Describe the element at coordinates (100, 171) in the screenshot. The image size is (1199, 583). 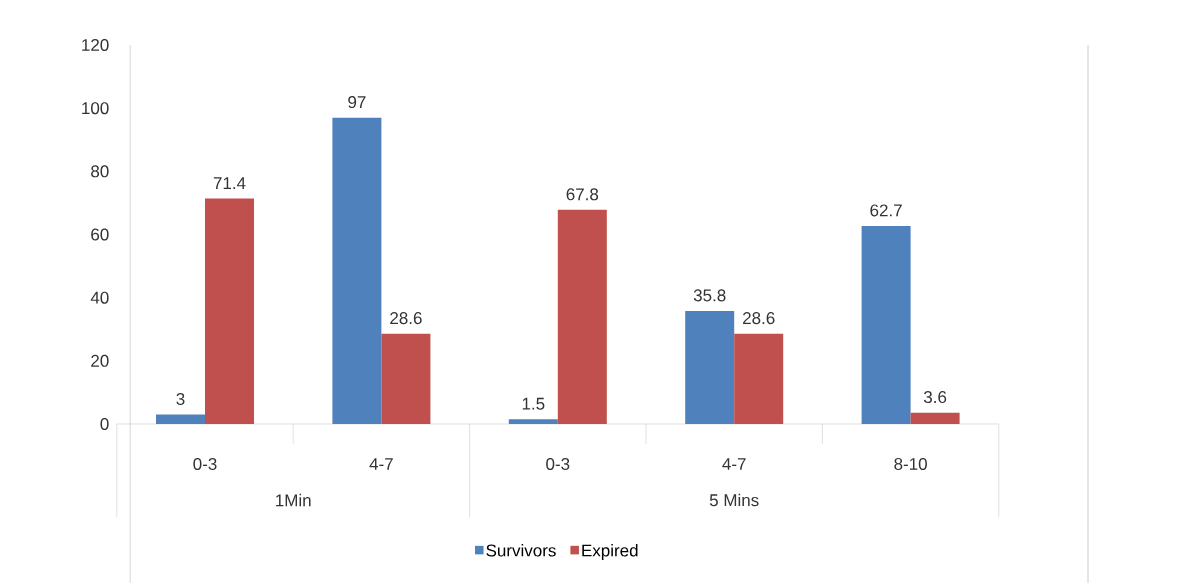
I see `y-tick-label: 80` at that location.